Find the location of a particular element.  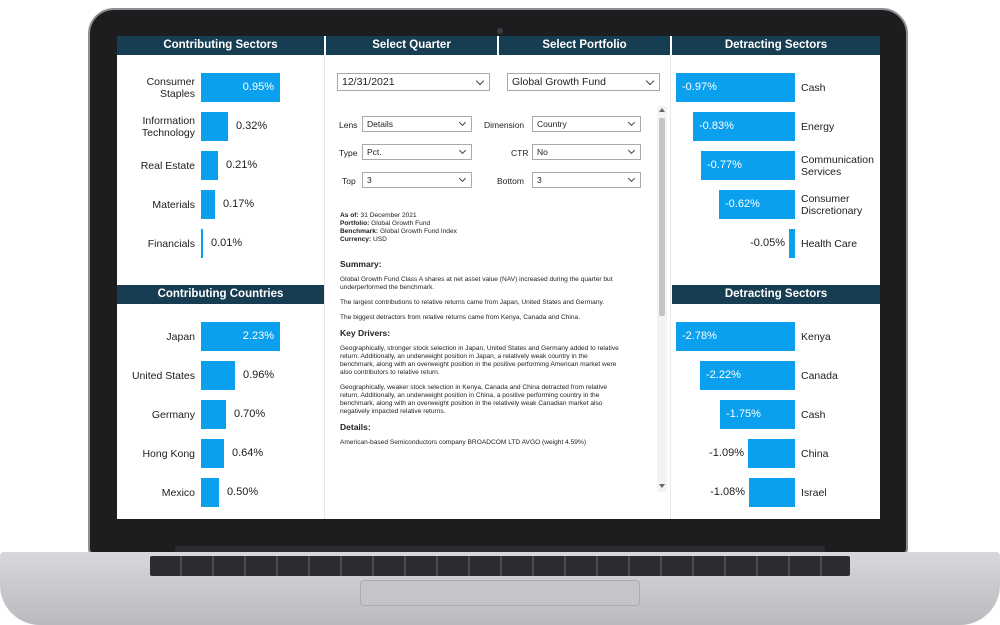

bottom-select: 3 is located at coordinates (586, 180).